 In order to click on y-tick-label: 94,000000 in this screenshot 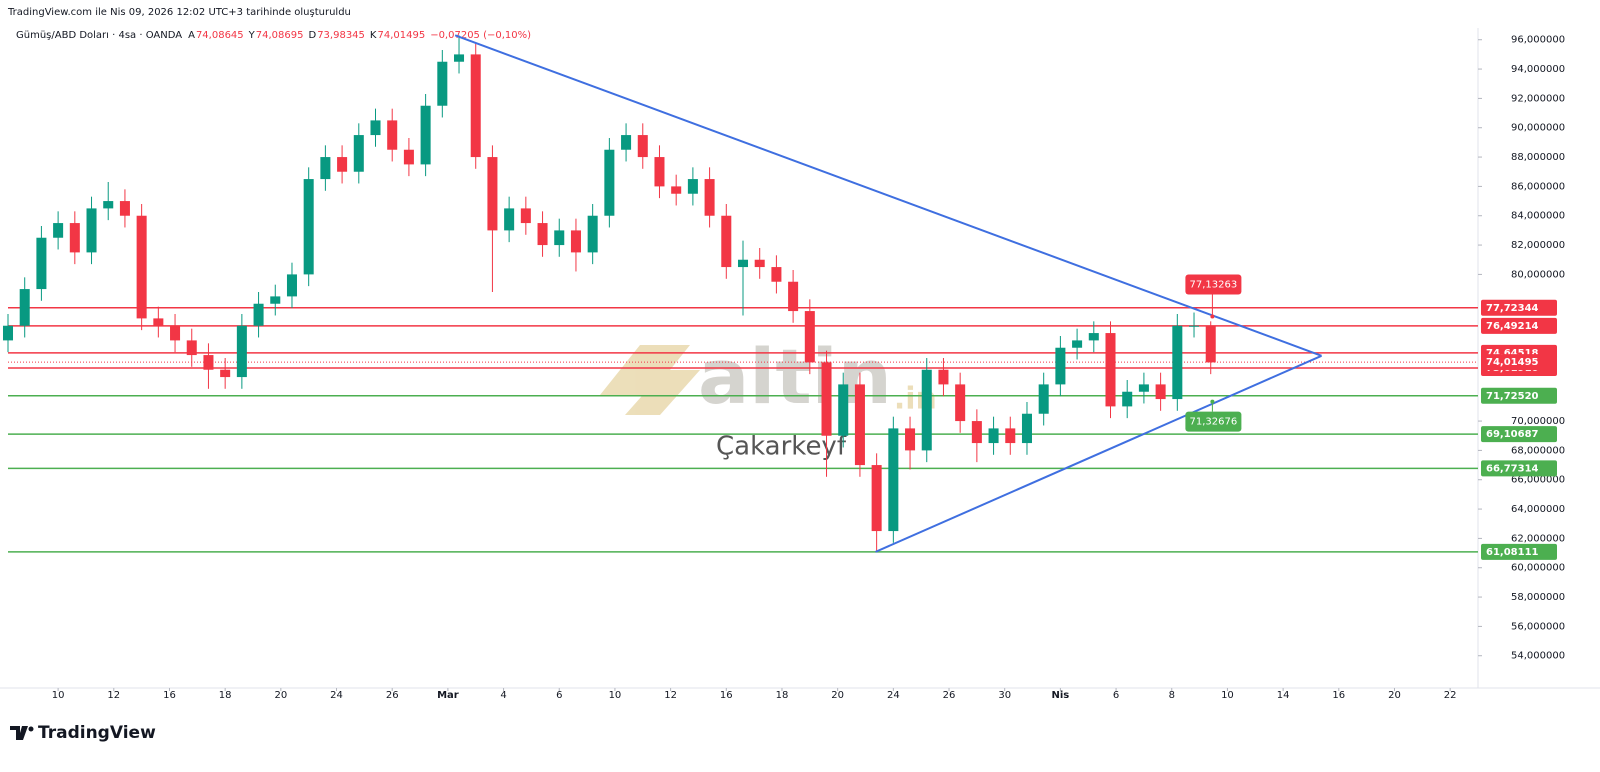, I will do `click(1538, 69)`.